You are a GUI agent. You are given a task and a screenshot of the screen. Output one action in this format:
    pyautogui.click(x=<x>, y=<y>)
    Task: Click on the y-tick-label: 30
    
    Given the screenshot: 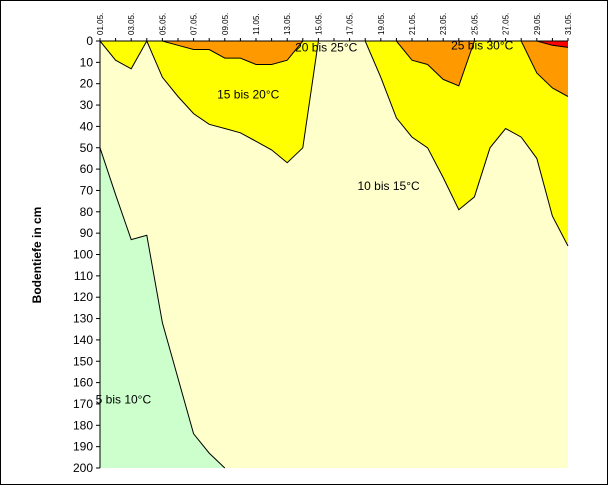 What is the action you would take?
    pyautogui.click(x=87, y=105)
    